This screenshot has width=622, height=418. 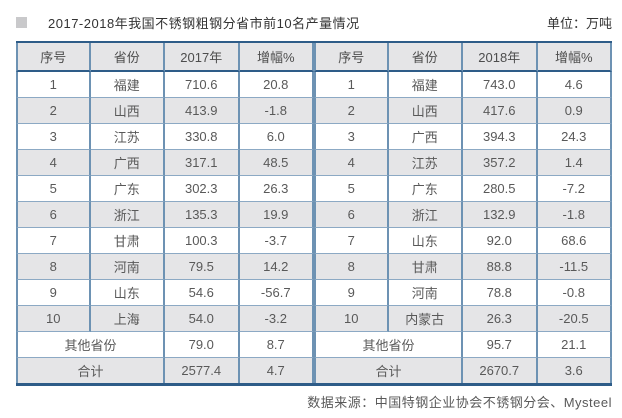 I want to click on value-cell: 743.0, so click(x=500, y=85).